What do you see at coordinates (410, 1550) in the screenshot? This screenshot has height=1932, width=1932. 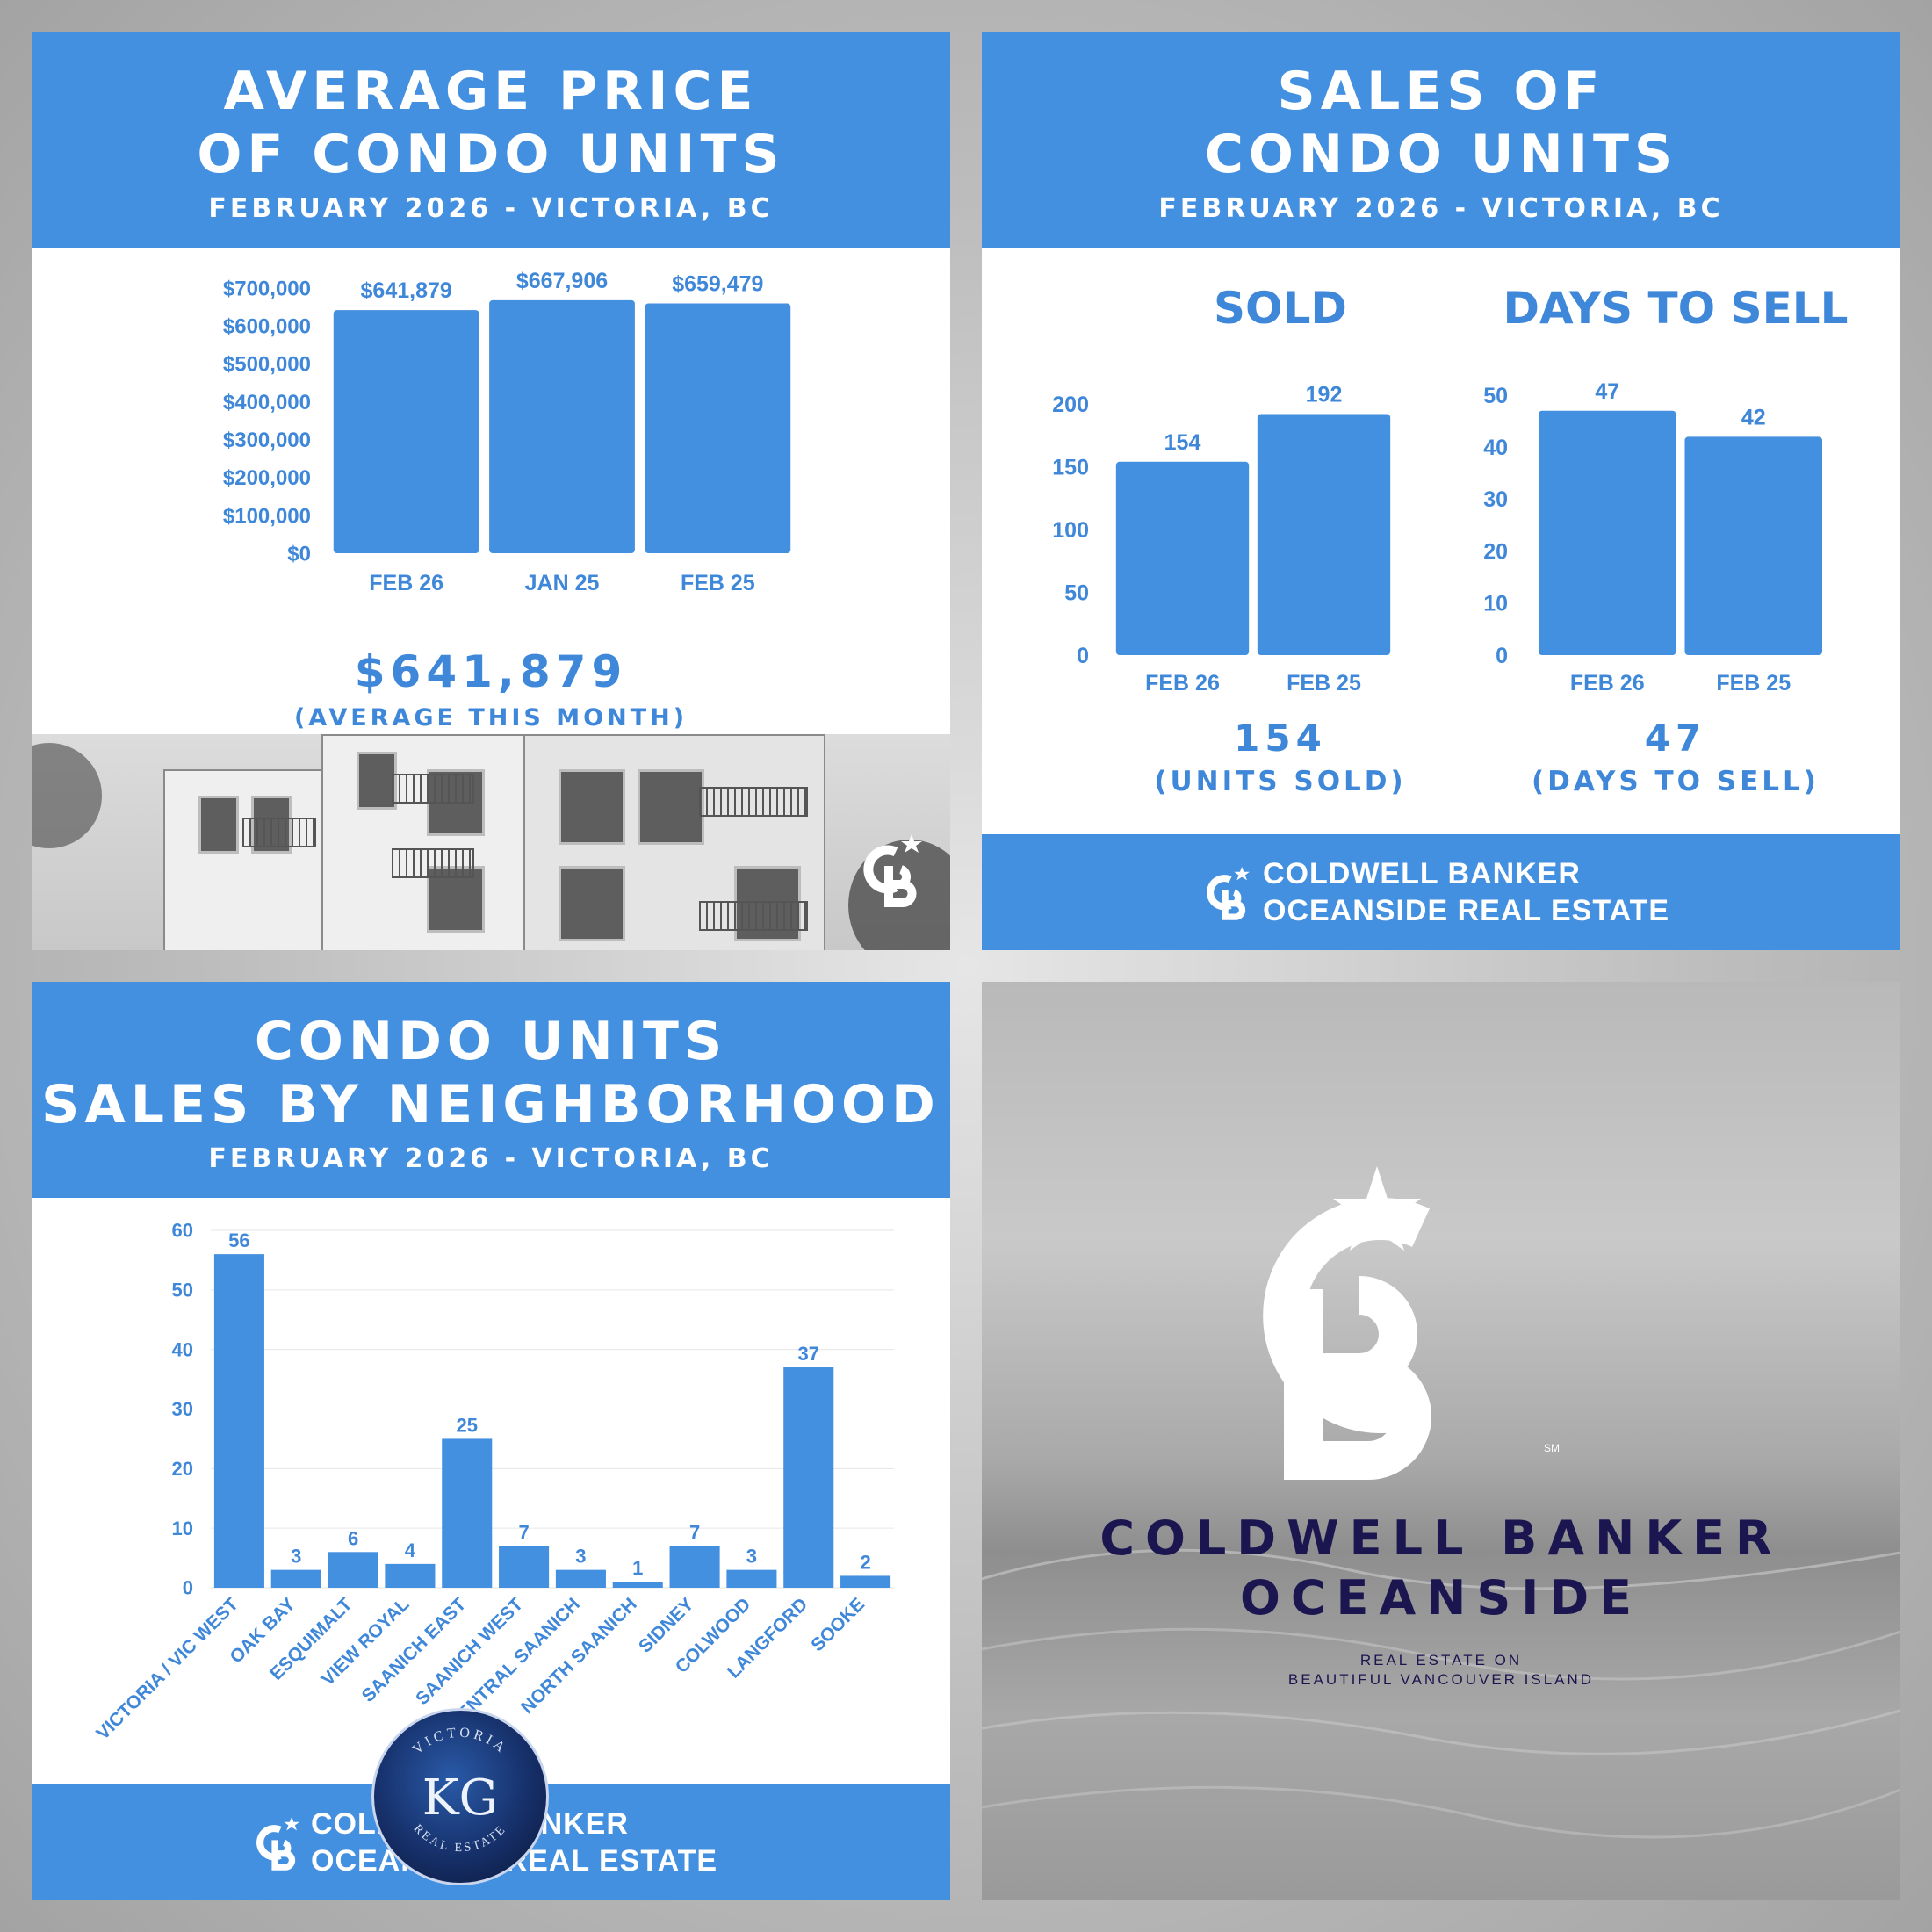 I see `data-label: 4` at bounding box center [410, 1550].